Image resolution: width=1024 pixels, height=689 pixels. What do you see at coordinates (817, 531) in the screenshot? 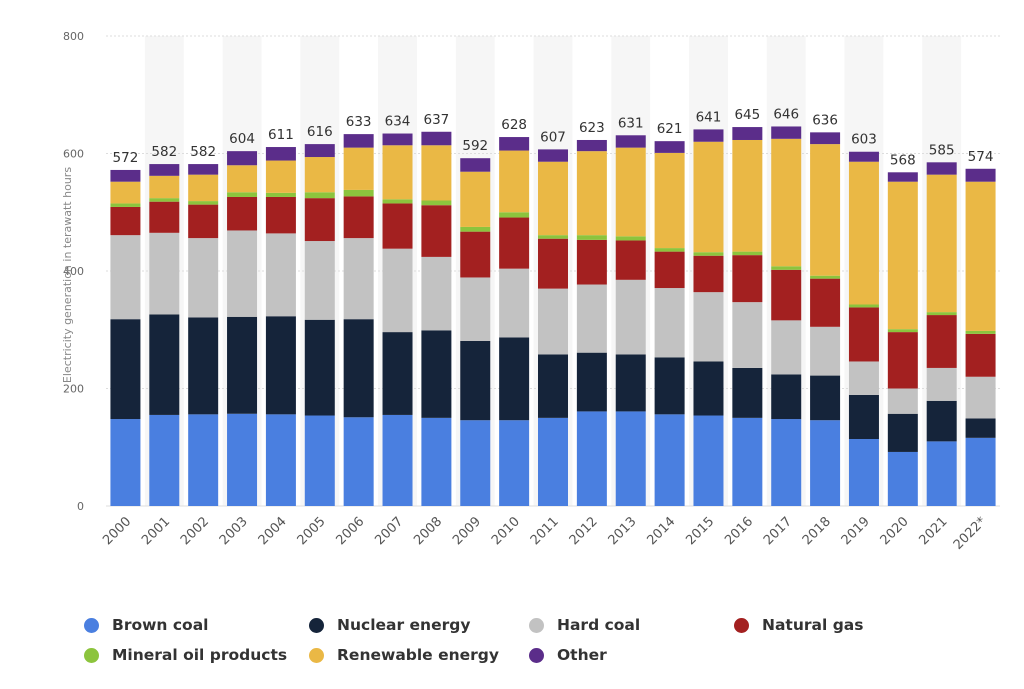
I see `x-tick-label: 2018` at bounding box center [817, 531].